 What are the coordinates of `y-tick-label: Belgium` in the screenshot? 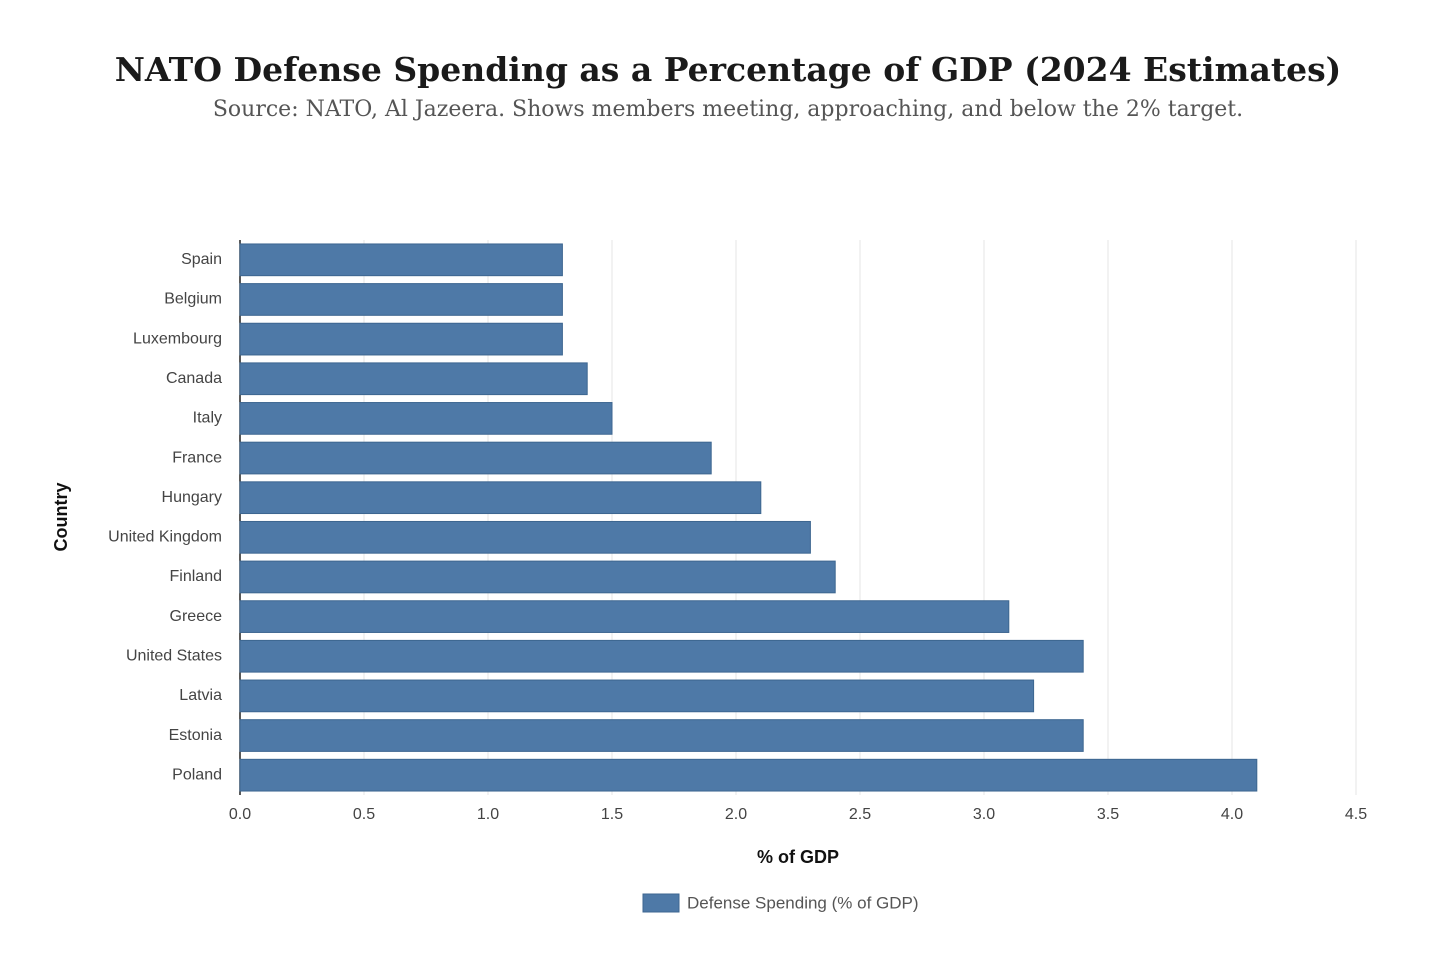 It's located at (193, 299).